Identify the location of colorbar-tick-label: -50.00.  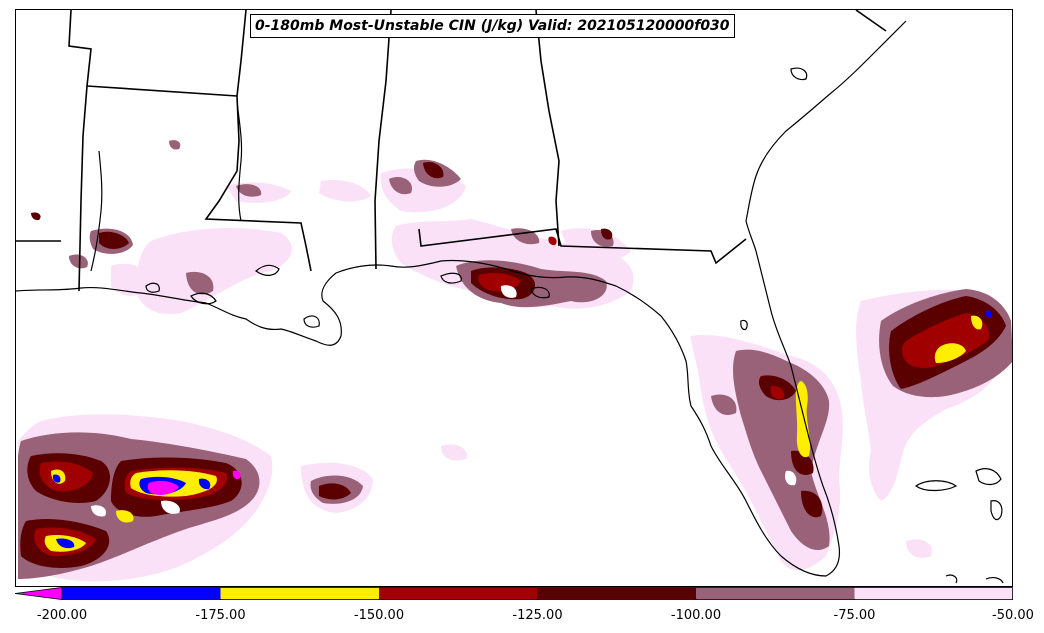
(1013, 615).